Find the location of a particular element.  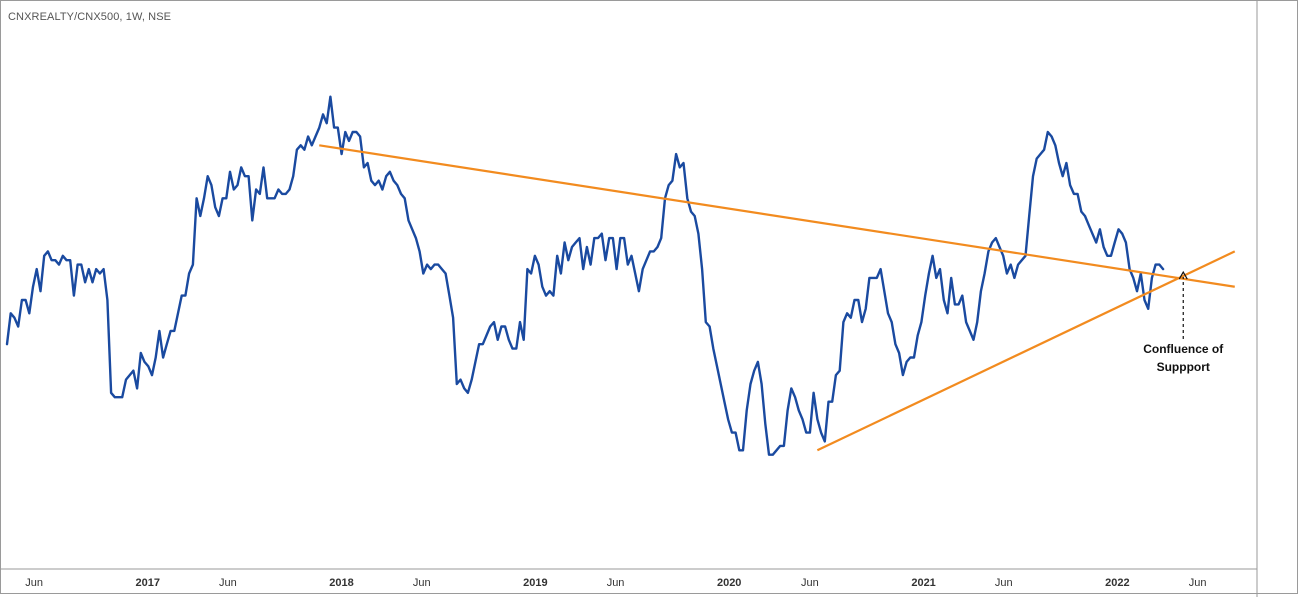

annotation-text-line: Suppport is located at coordinates (1183, 367).